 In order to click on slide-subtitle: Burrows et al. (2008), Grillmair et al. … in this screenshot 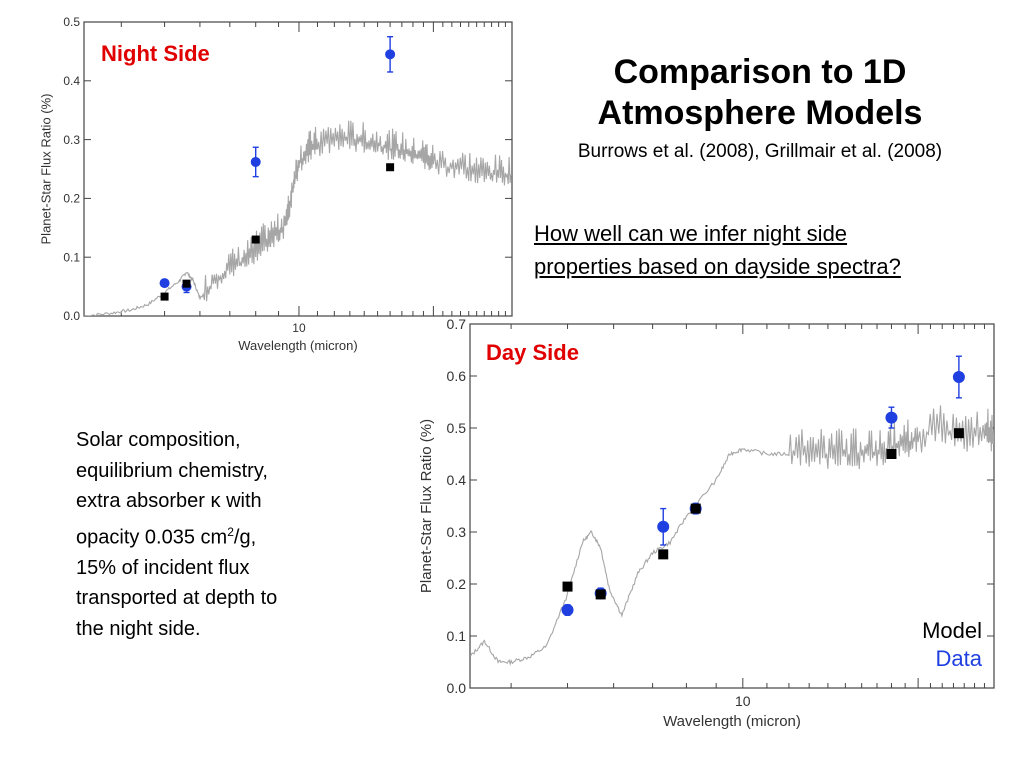, I will do `click(760, 151)`.